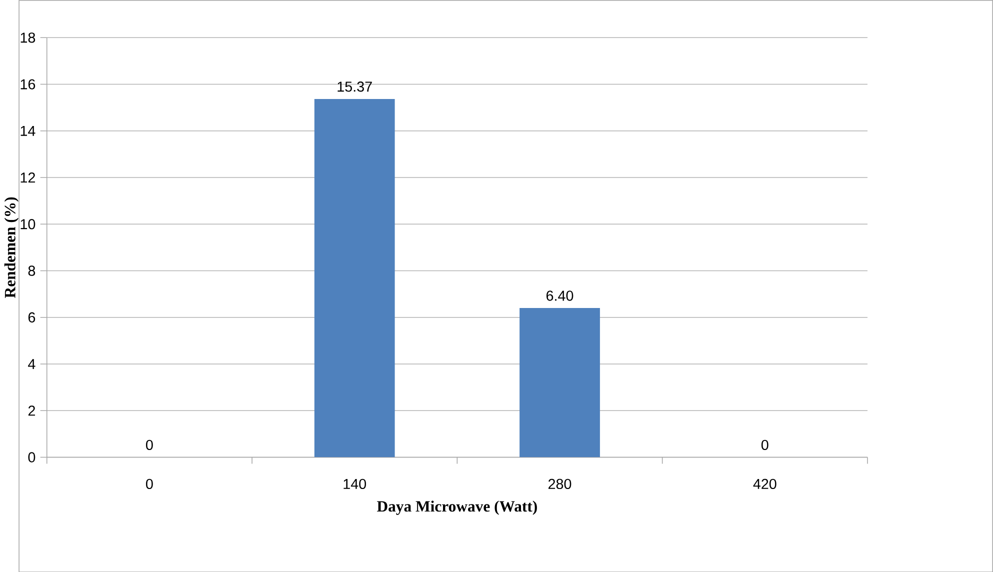 The width and height of the screenshot is (993, 572). Describe the element at coordinates (560, 295) in the screenshot. I see `data-label: 6.40` at that location.